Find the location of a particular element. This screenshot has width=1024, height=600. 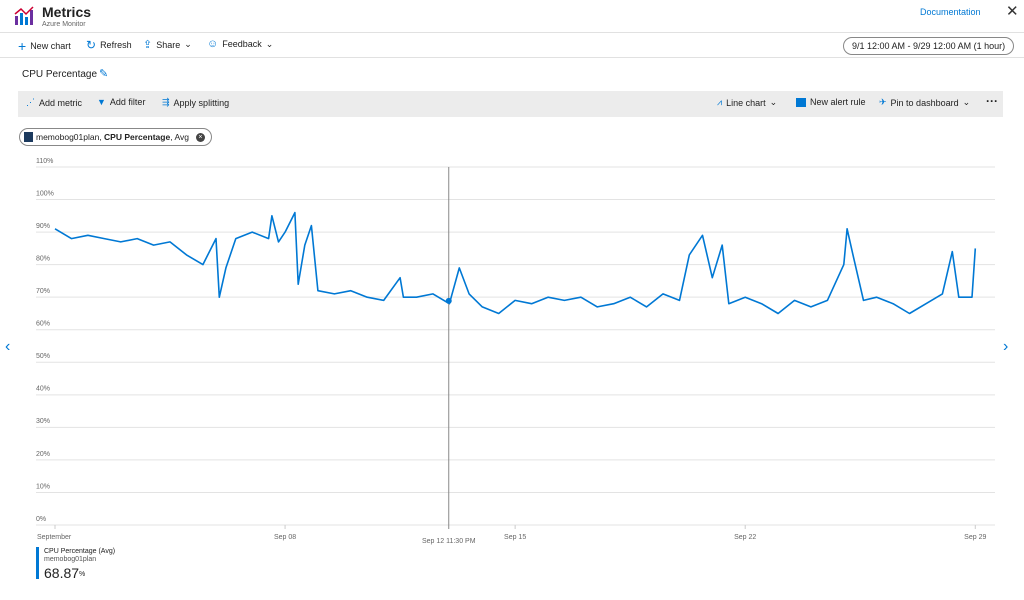

add-metric-button: ⋰ Add metric is located at coordinates (54, 102).